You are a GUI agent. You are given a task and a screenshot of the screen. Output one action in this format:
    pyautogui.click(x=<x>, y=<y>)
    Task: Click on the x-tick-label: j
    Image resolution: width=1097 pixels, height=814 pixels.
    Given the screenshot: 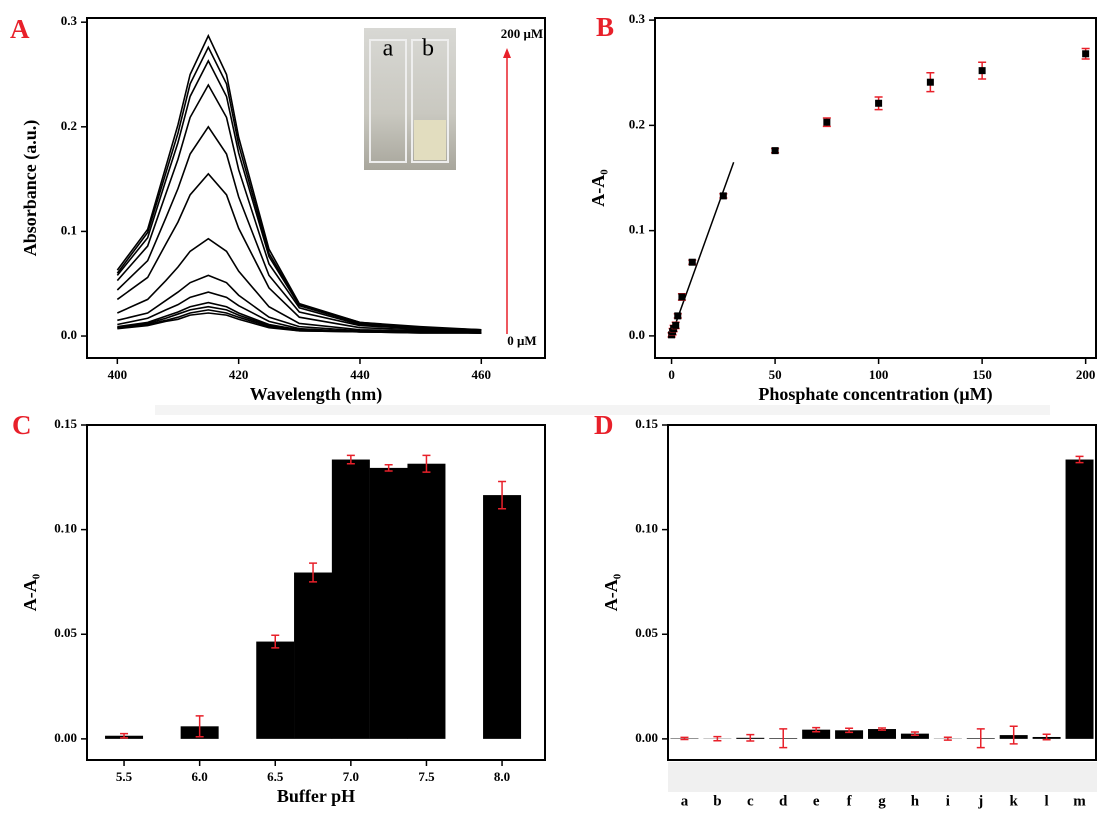 What is the action you would take?
    pyautogui.click(x=980, y=801)
    